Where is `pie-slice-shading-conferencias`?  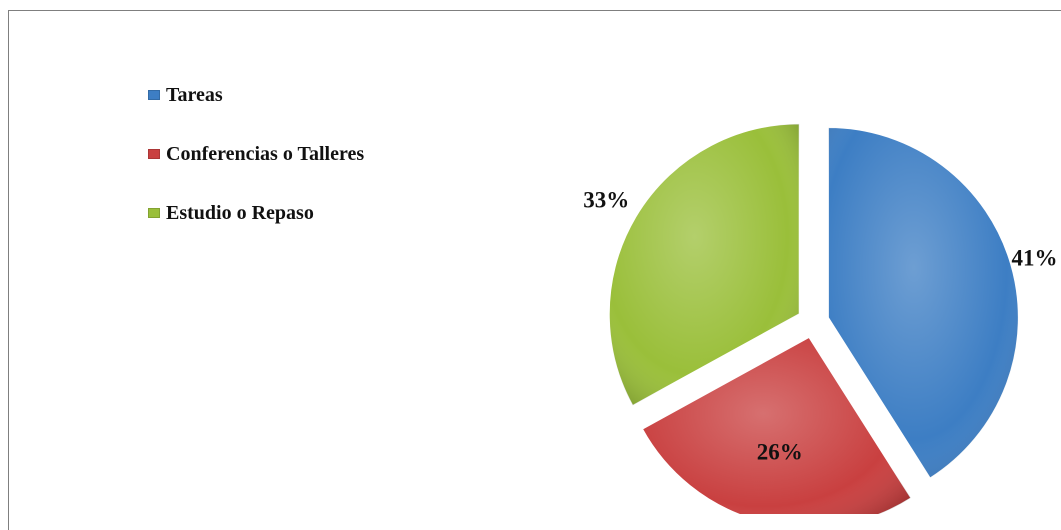 pie-slice-shading-conferencias is located at coordinates (776, 425).